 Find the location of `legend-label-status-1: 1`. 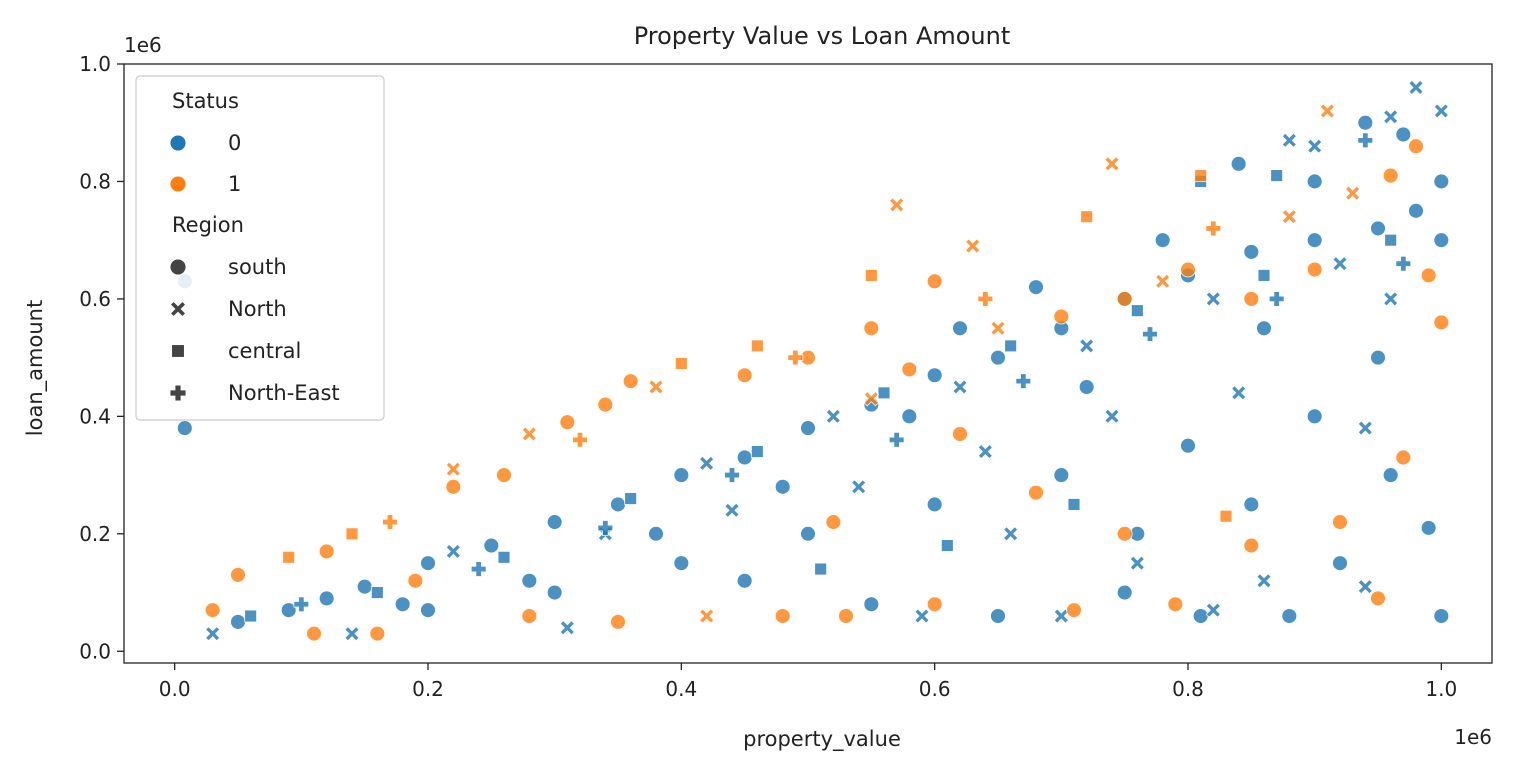

legend-label-status-1: 1 is located at coordinates (234, 184).